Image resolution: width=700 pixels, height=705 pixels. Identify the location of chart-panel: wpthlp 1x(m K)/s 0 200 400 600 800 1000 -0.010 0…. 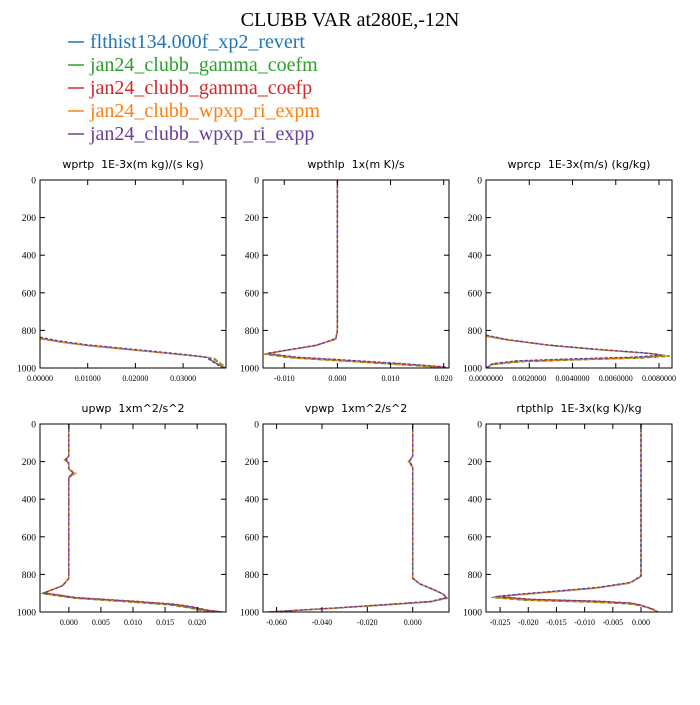
(346, 270).